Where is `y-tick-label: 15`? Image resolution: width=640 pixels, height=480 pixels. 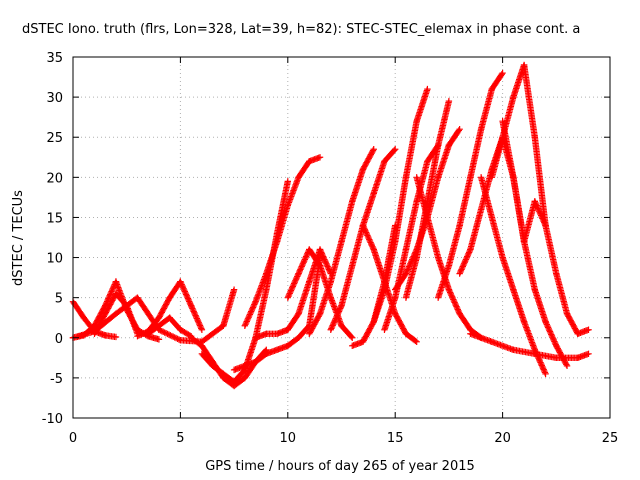
y-tick-label: 15 is located at coordinates (54, 218).